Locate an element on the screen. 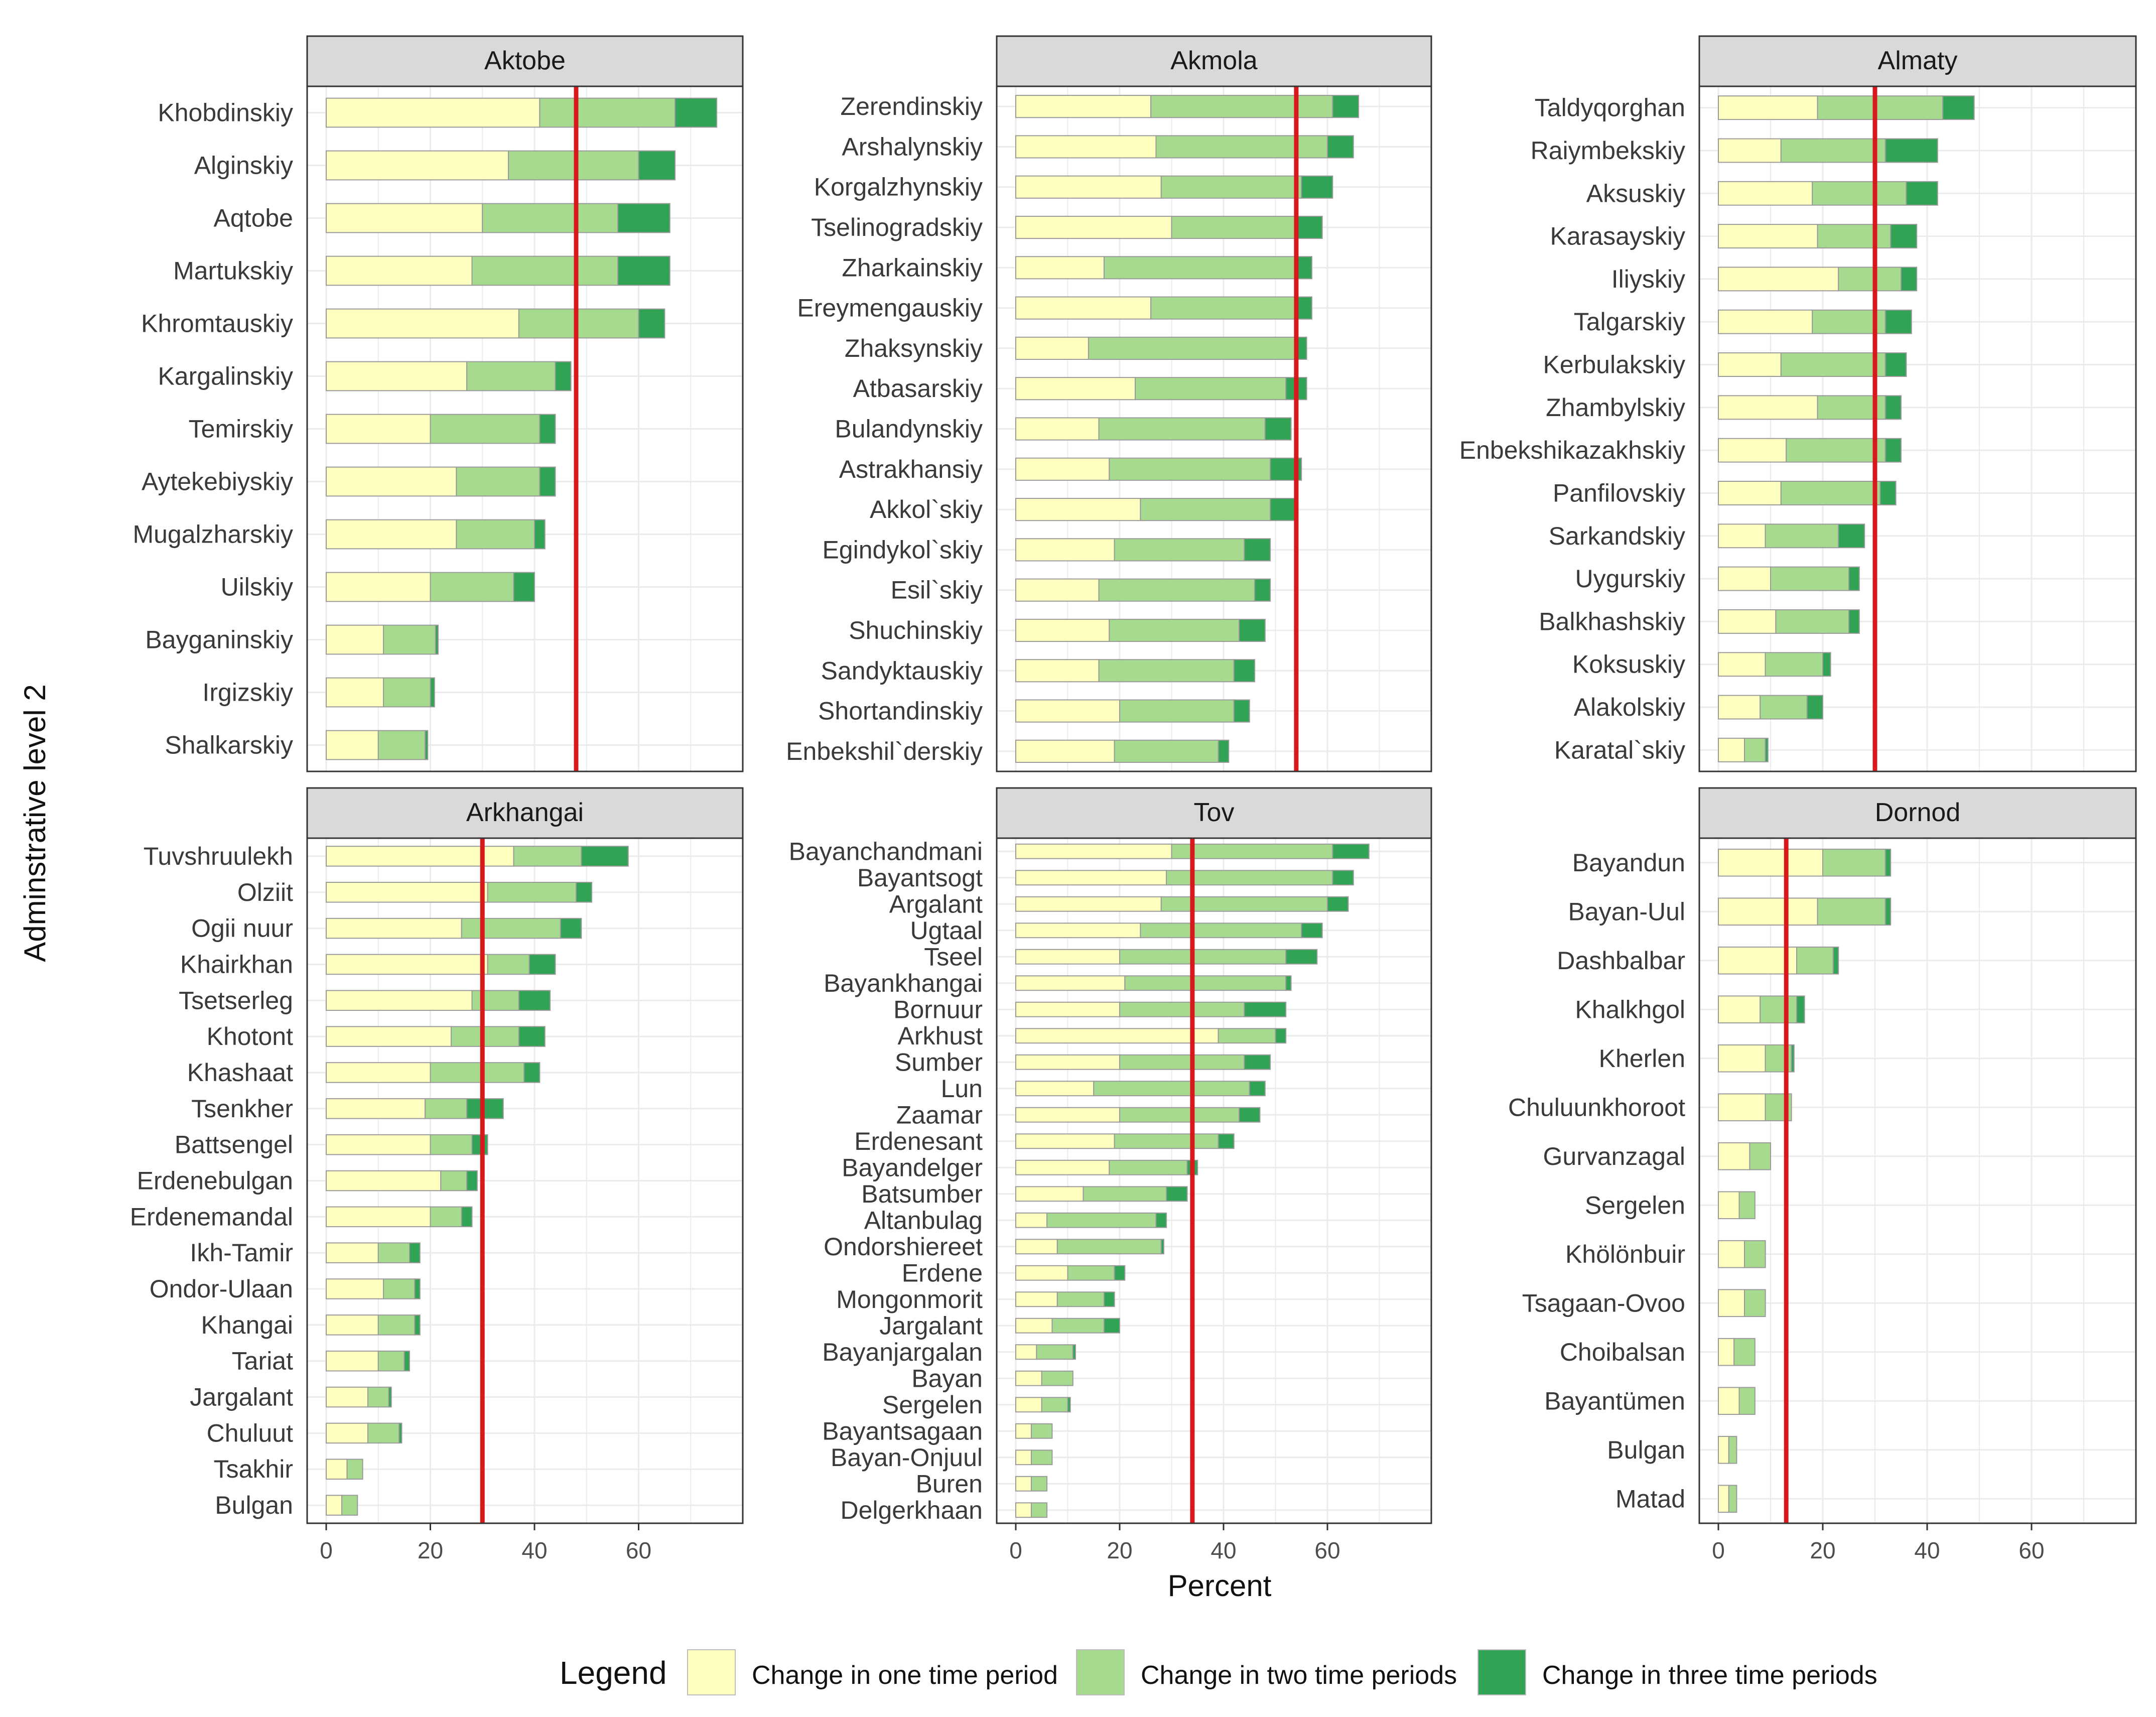 The width and height of the screenshot is (2156, 1717). x-tick-label: 40 is located at coordinates (534, 1550).